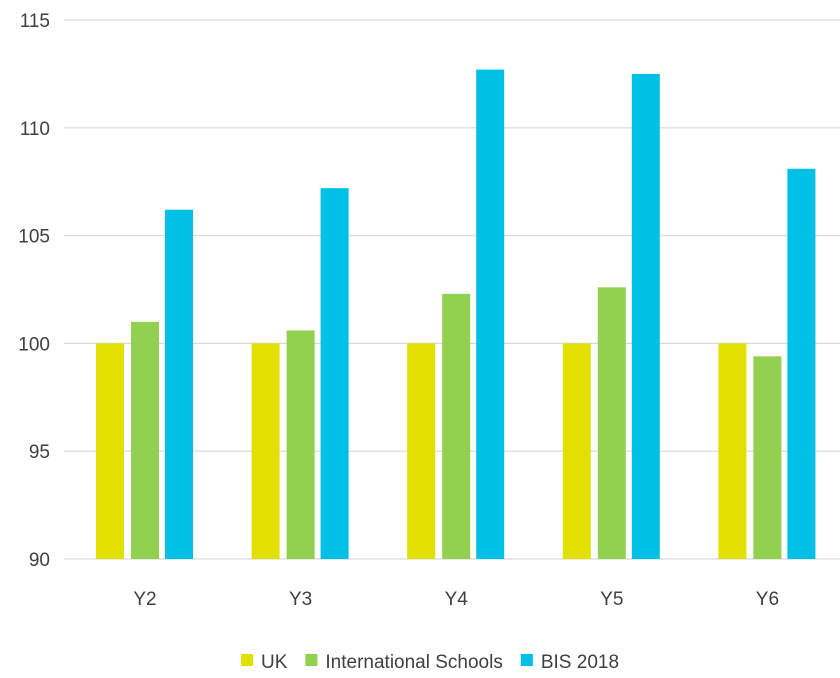 The width and height of the screenshot is (840, 678). What do you see at coordinates (34, 237) in the screenshot?
I see `y-tick-label: 105` at bounding box center [34, 237].